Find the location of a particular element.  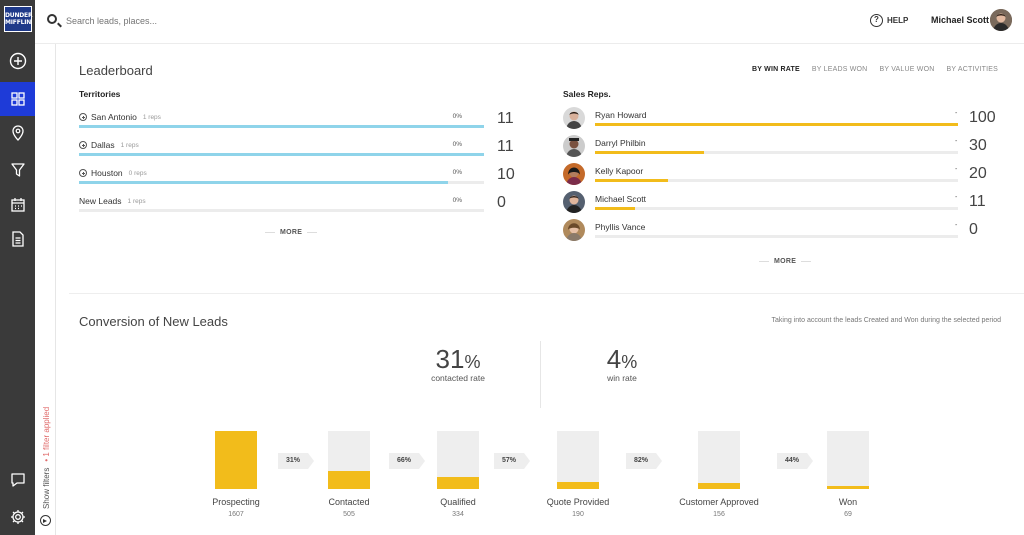

tab-by-value-won: BY VALUE WON is located at coordinates (907, 69).